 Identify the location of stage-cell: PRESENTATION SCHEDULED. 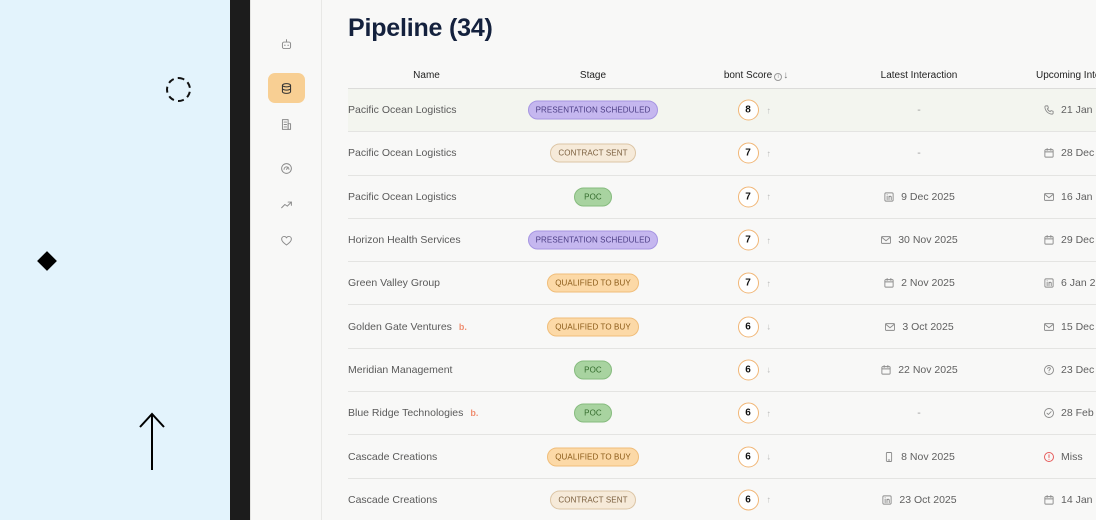
(593, 240).